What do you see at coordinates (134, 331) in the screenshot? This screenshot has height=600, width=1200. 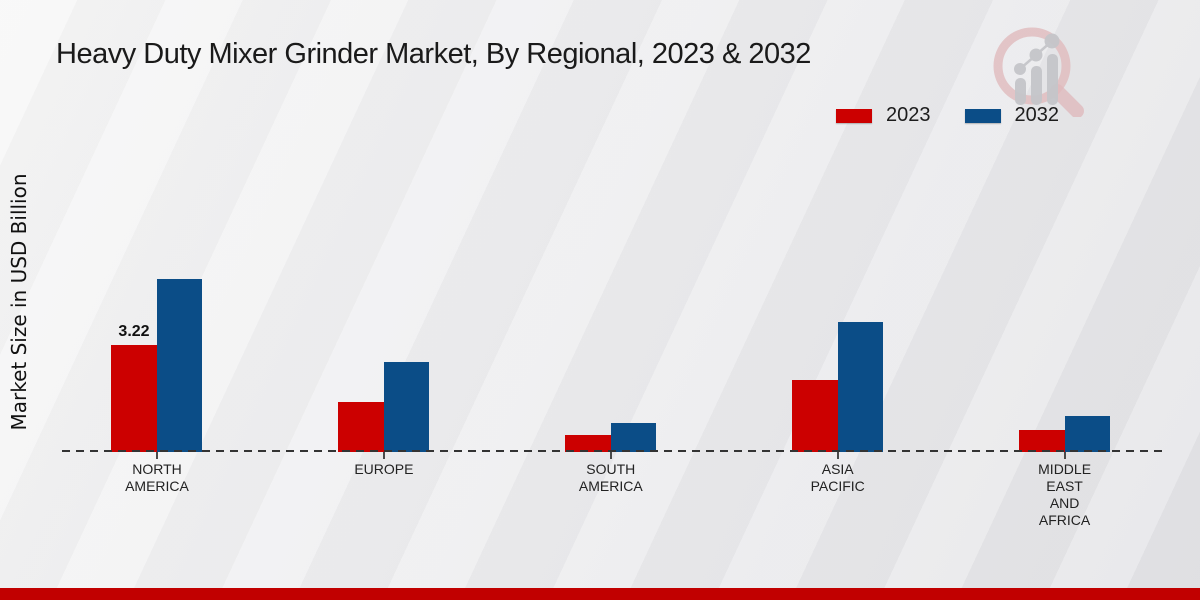 I see `bar-value-label: 3.22` at bounding box center [134, 331].